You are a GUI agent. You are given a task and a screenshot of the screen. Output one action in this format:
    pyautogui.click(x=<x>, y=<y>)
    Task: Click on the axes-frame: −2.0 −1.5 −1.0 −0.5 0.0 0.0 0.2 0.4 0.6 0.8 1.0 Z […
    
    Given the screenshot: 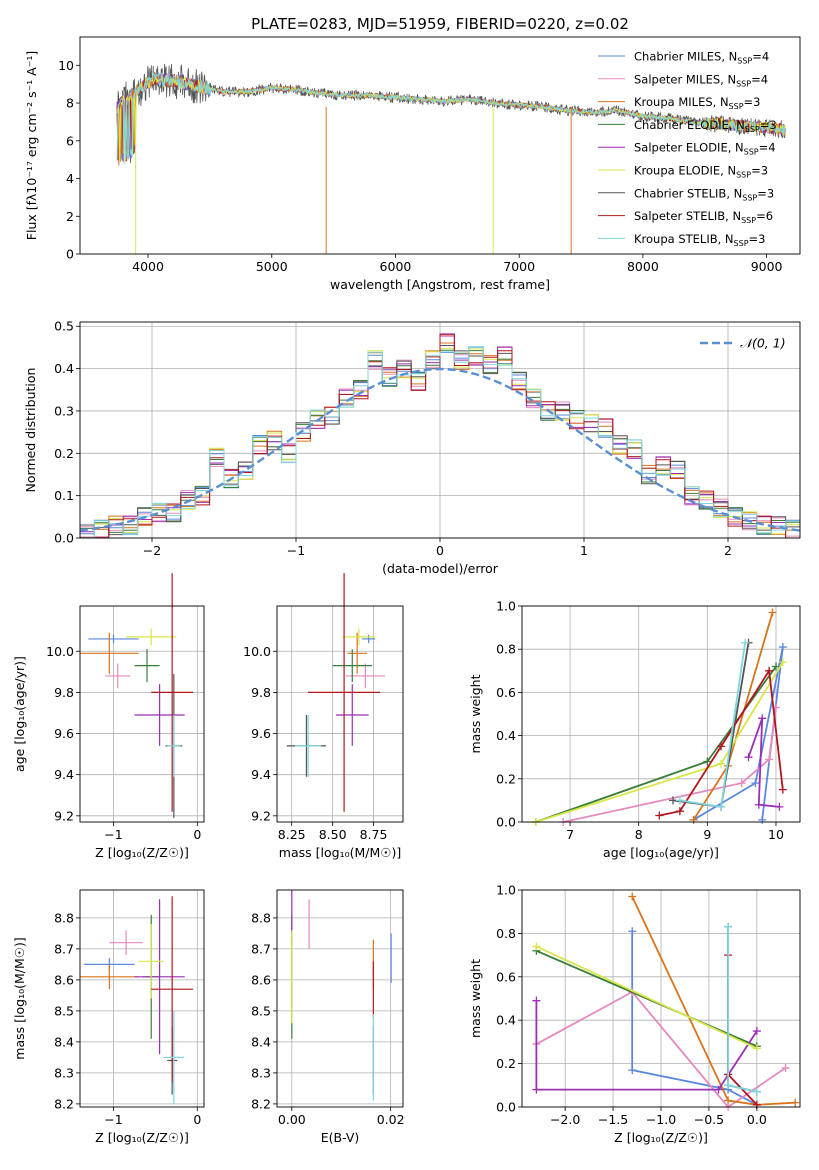 What is the action you would take?
    pyautogui.click(x=634, y=1014)
    